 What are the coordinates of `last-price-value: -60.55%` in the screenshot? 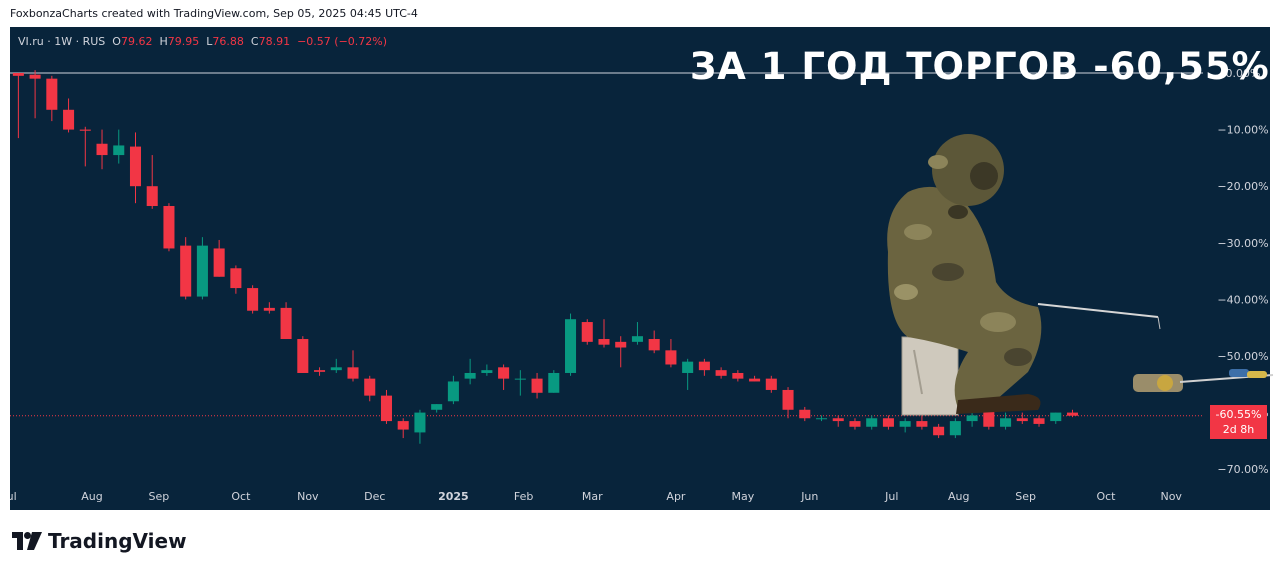 It's located at (1238, 414).